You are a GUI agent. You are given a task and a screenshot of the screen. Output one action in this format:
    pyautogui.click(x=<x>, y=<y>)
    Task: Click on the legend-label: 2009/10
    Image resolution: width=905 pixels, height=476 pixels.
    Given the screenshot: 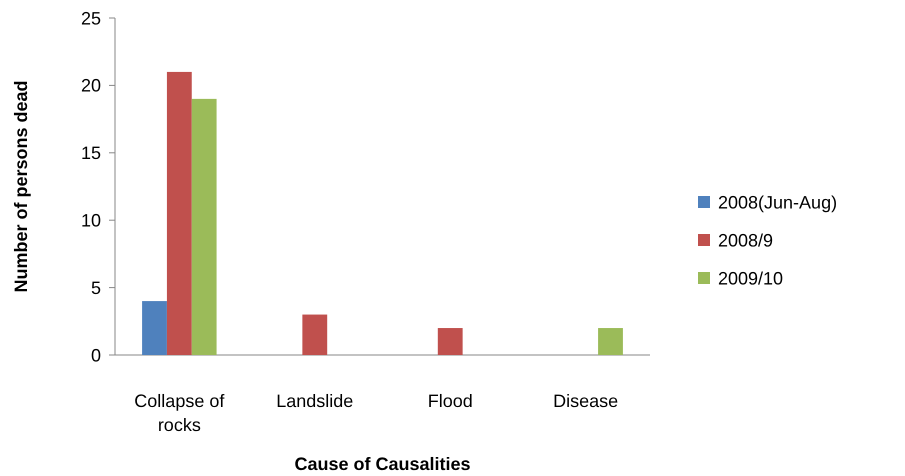 What is the action you would take?
    pyautogui.click(x=751, y=278)
    